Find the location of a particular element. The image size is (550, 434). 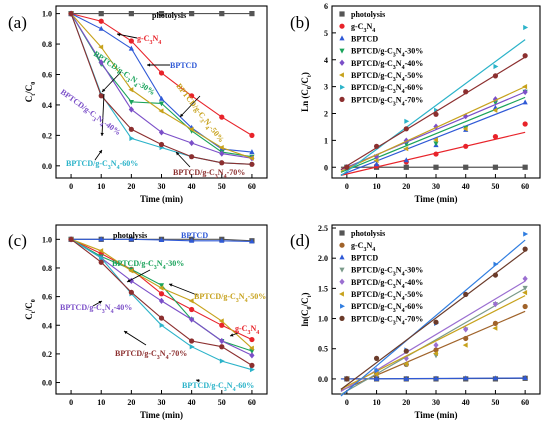

series-line is located at coordinates (161, 89).